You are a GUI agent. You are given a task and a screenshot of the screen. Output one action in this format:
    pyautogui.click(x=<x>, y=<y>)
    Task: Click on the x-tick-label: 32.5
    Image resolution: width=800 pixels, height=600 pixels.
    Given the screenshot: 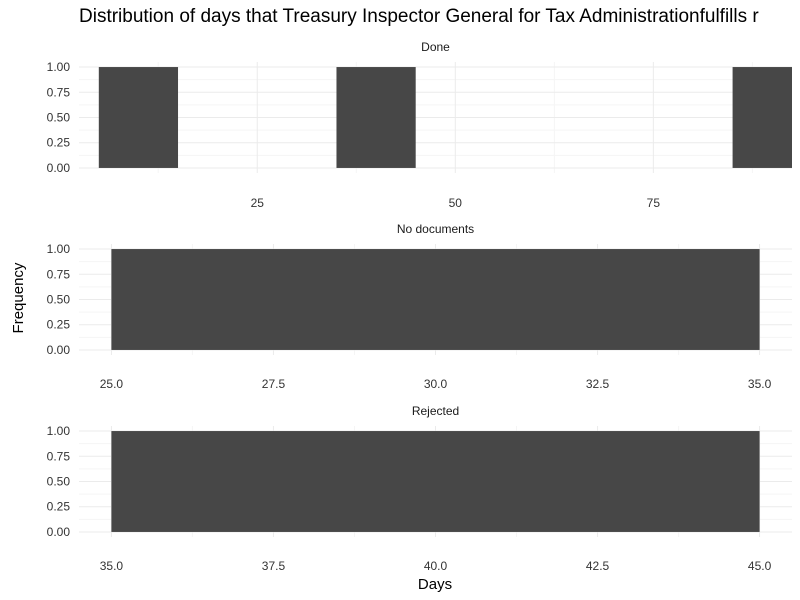 What is the action you would take?
    pyautogui.click(x=598, y=384)
    